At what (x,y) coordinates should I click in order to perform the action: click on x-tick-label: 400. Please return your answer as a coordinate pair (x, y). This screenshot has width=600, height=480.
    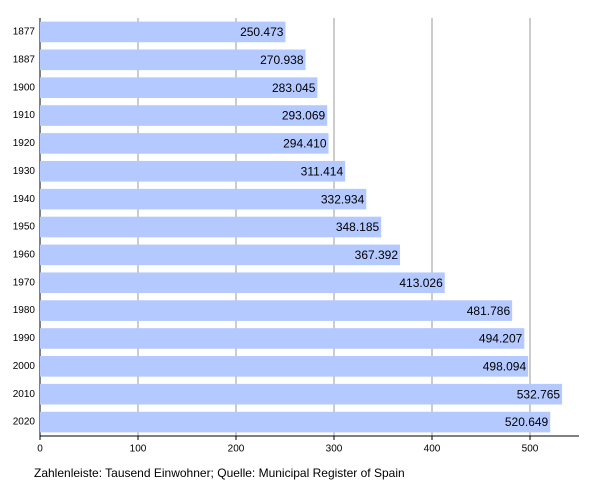
    Looking at the image, I should click on (432, 449).